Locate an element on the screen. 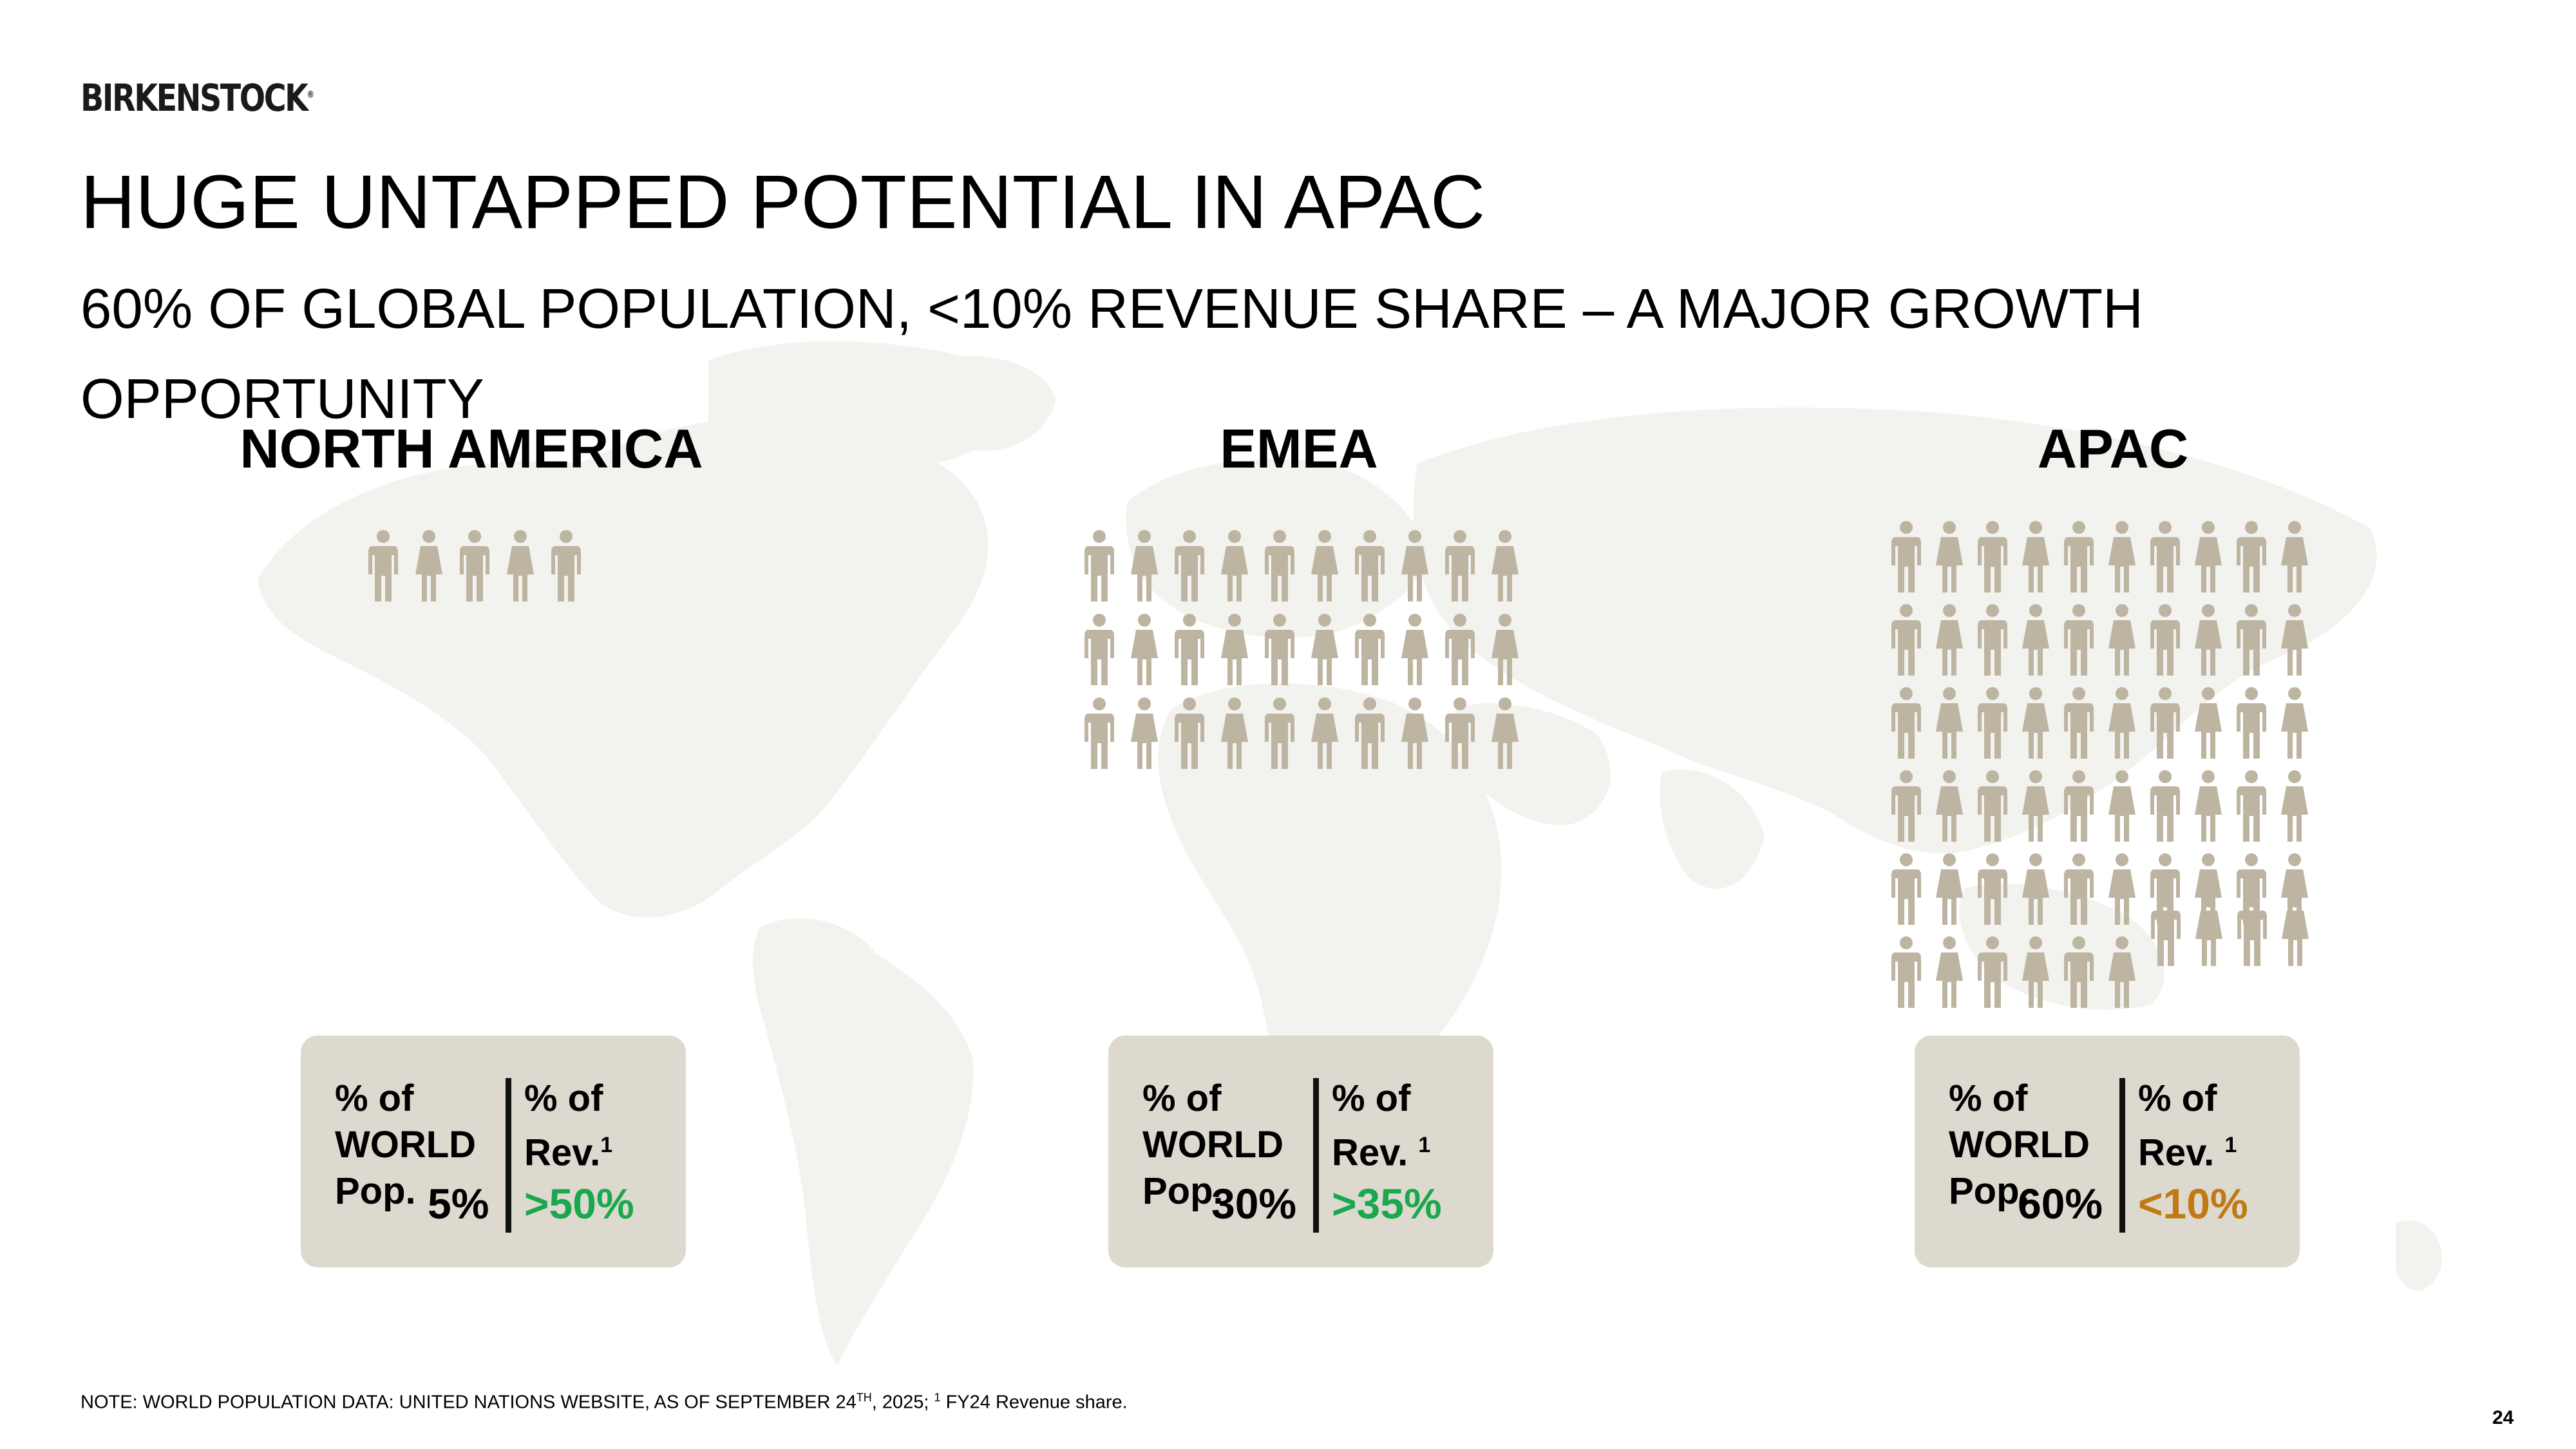  world-pop-value: 30% is located at coordinates (1254, 1203).